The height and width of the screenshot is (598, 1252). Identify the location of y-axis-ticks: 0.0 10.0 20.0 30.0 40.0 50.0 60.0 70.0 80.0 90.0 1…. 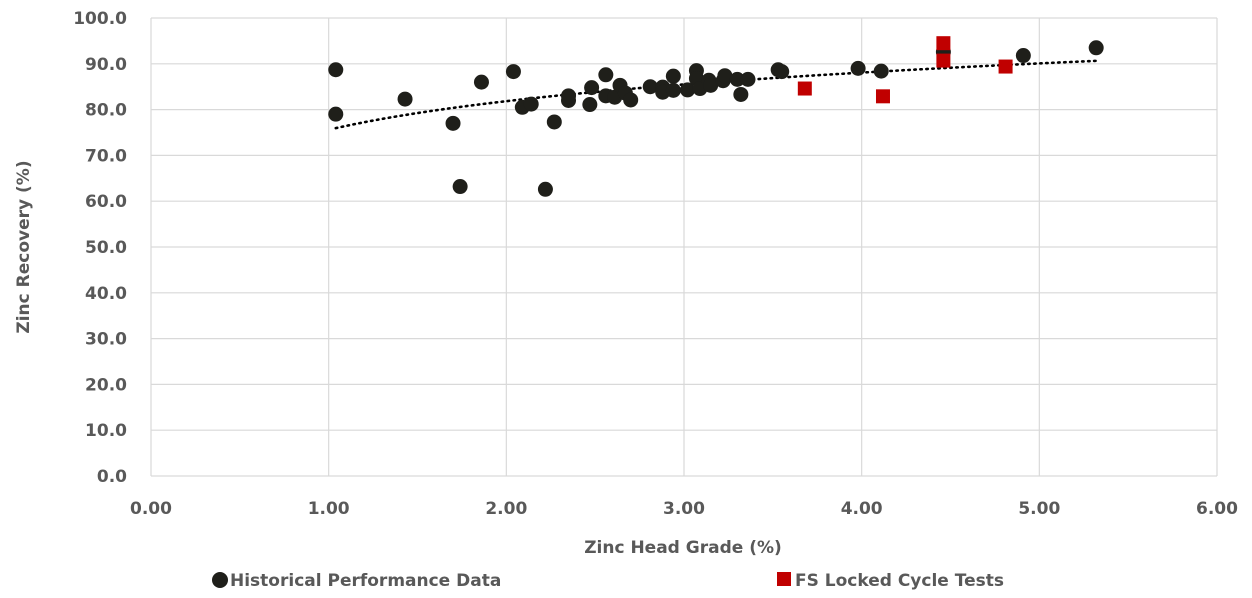
(100, 248).